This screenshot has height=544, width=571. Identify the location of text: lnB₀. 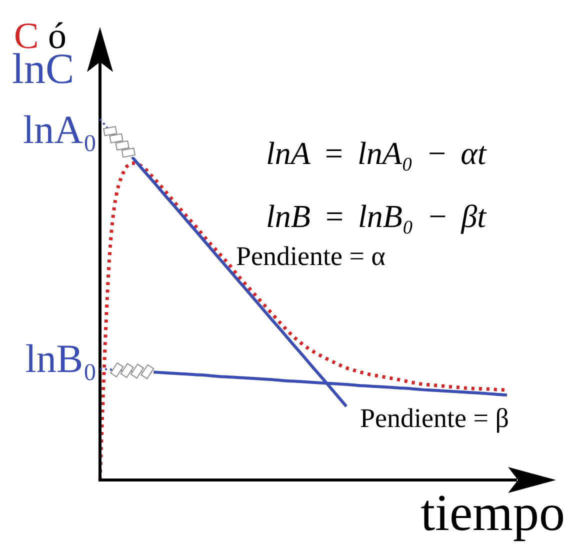
(61, 358).